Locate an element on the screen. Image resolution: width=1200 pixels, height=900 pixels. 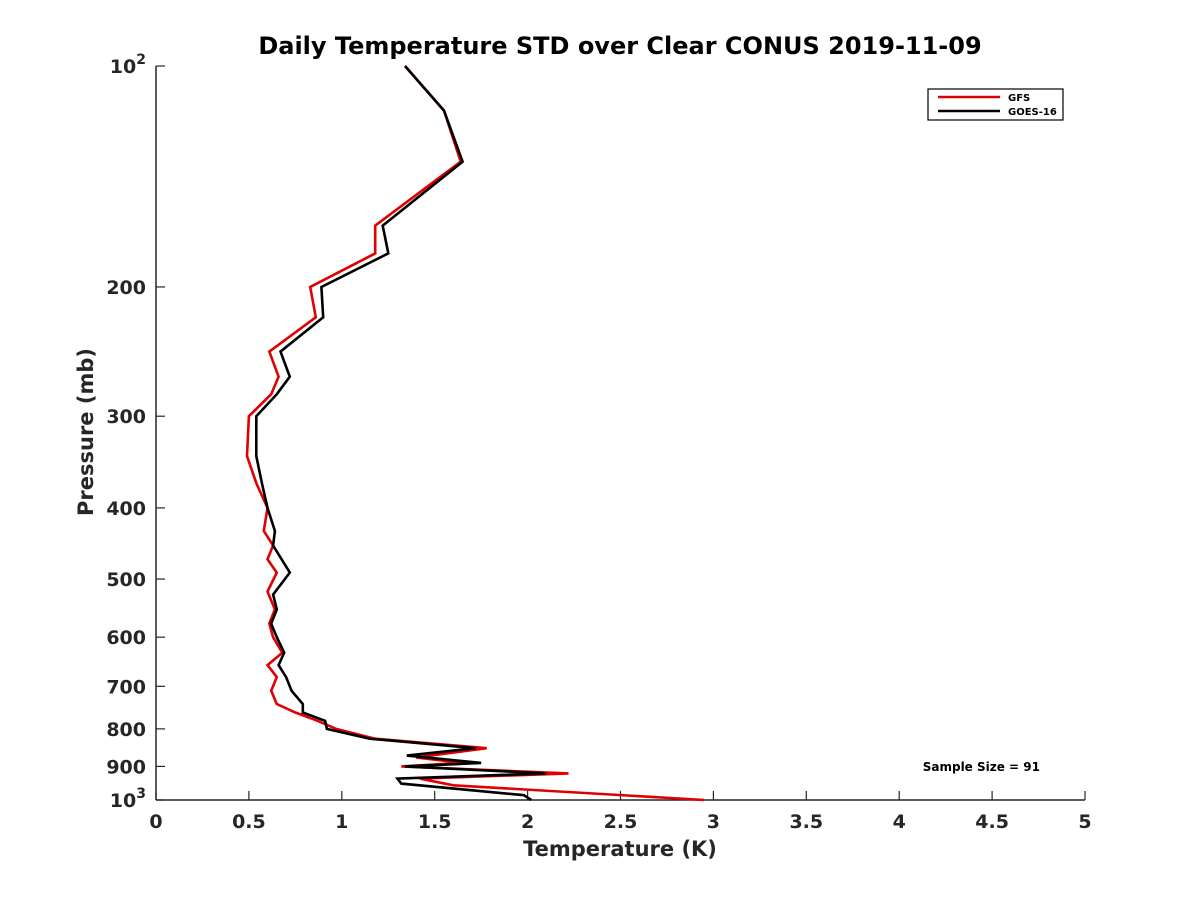
y-tick-label: 10² is located at coordinates (128, 65).